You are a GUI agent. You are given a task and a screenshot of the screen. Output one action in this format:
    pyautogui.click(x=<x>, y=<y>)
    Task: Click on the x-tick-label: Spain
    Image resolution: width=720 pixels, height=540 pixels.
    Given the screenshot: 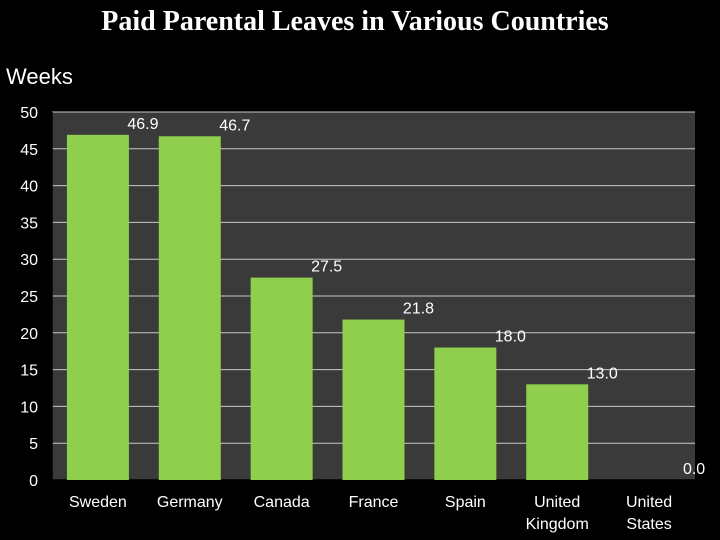 What is the action you would take?
    pyautogui.click(x=465, y=502)
    